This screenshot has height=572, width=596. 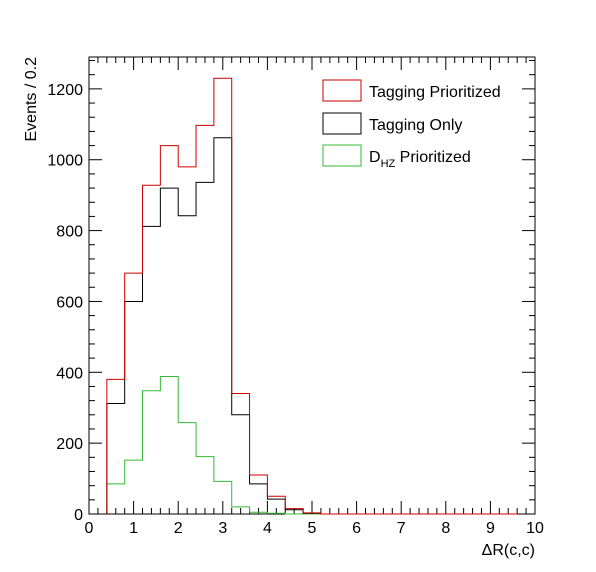 I want to click on y-tick-label: 0, so click(x=78, y=515).